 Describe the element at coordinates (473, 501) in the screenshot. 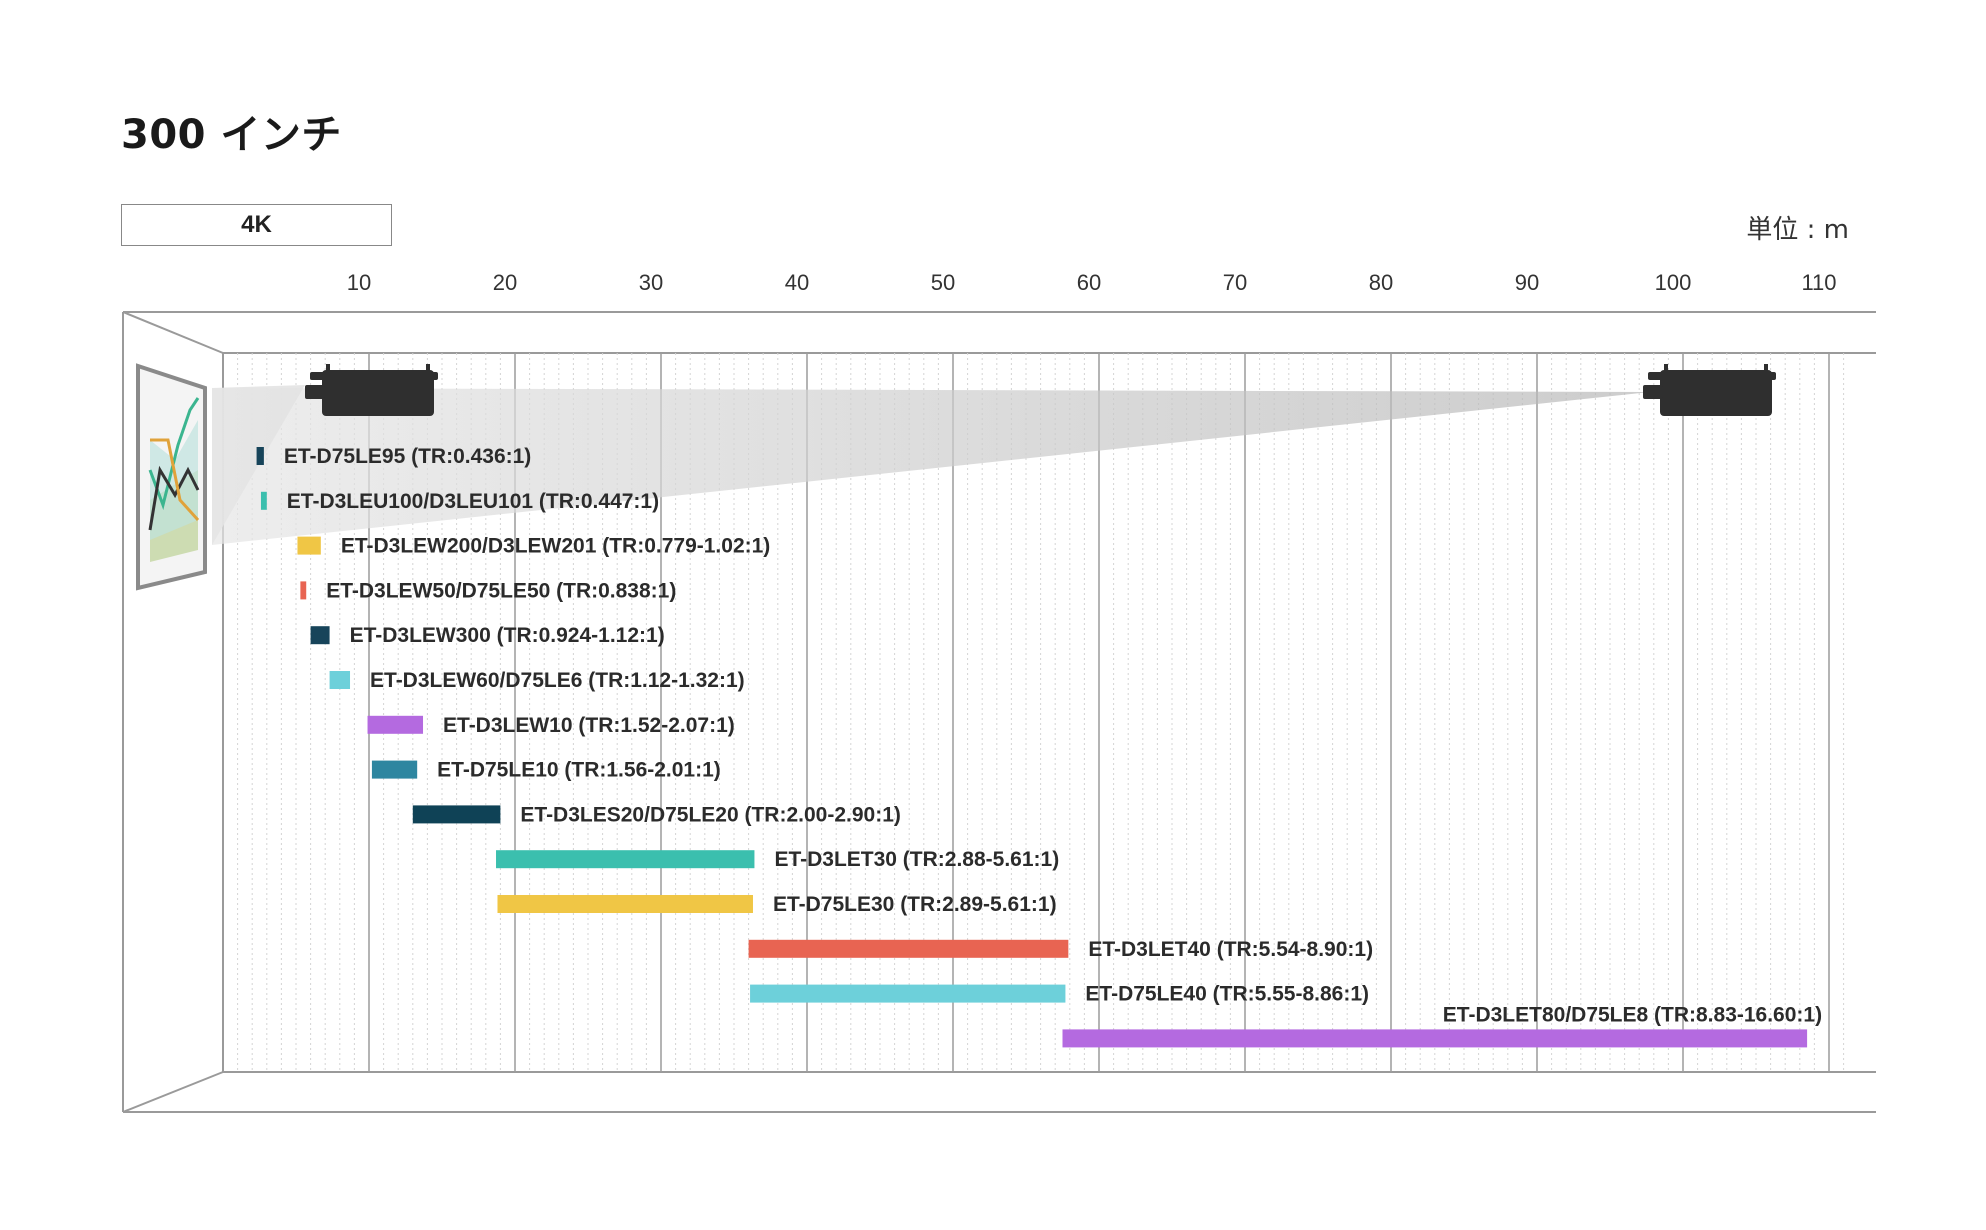

I see `lens-range-label: ET-D3LEU100/D3LEU101 (TR:0.447:1)` at that location.